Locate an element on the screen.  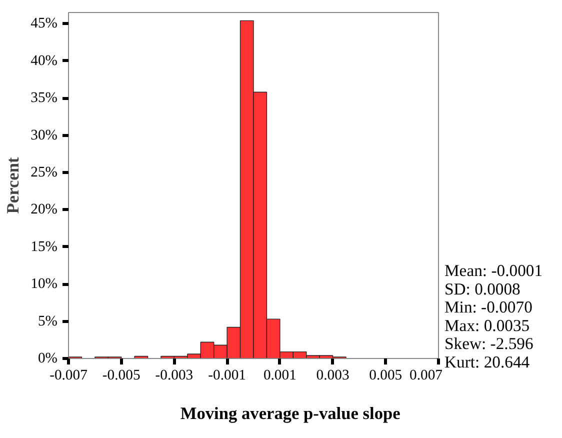
x-tick-label: 0.001 is located at coordinates (279, 376).